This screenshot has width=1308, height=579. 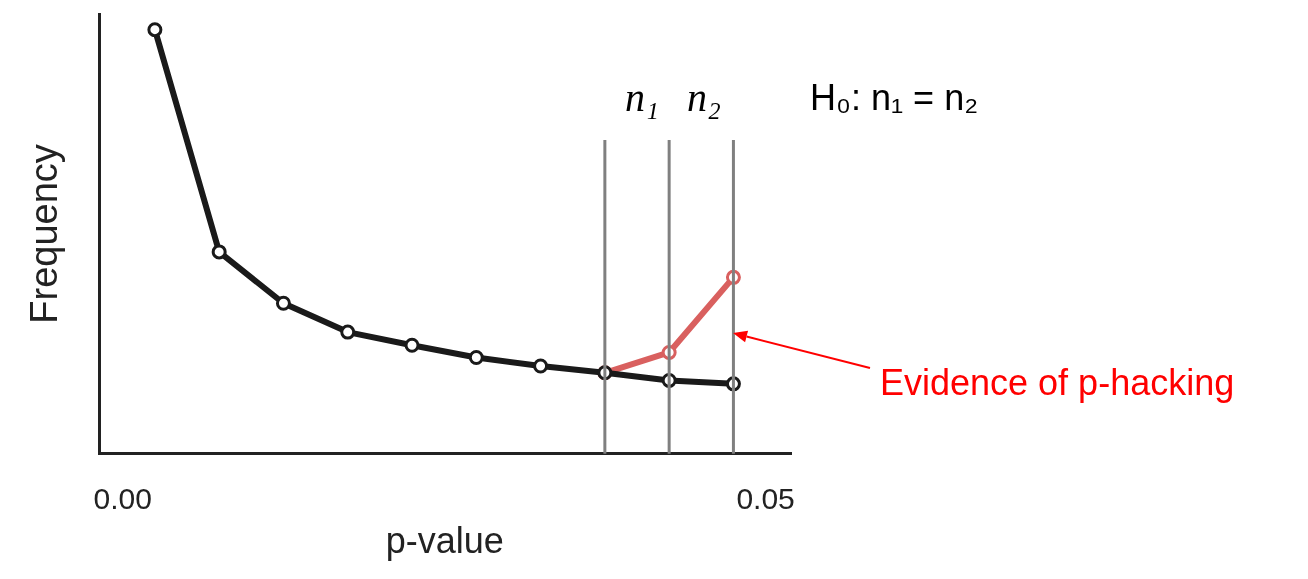 I want to click on x-tick-label: 0.00, so click(x=122, y=499).